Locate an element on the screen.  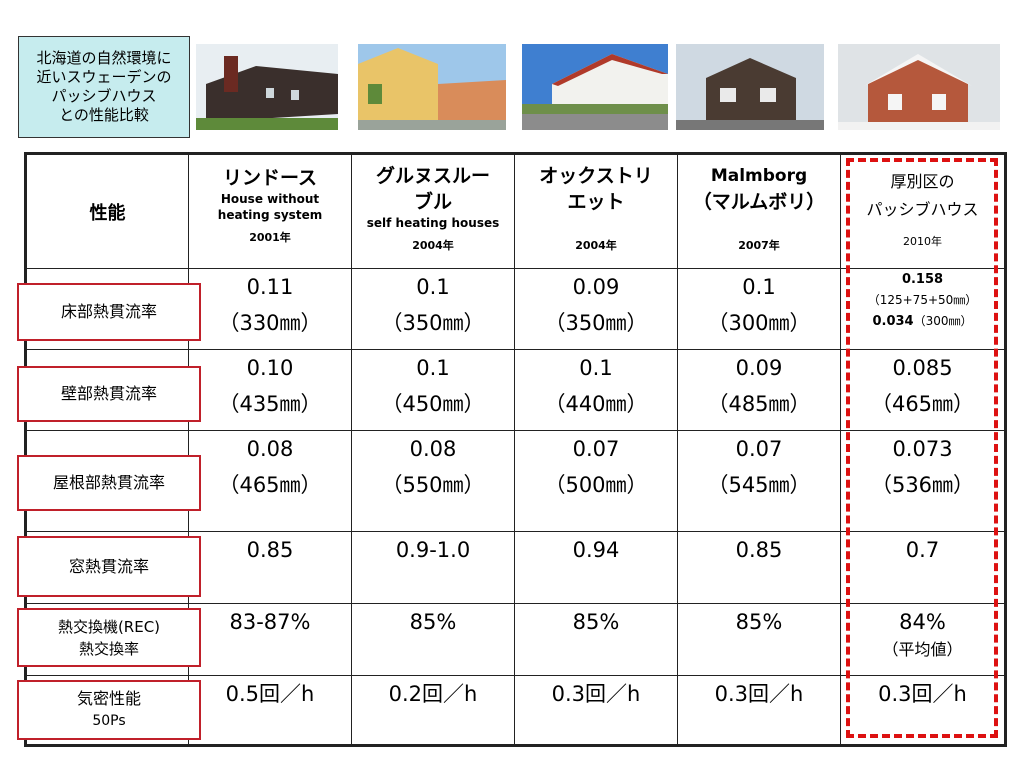
header-oxtorget-jp2: エット is located at coordinates (596, 202).